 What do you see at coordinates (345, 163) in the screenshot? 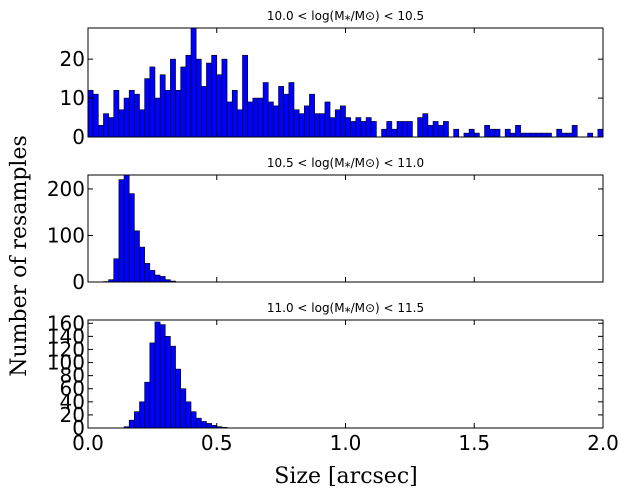
I see `panel-title: 10.5 < log(M⁎/M⊙) < 11.0` at bounding box center [345, 163].